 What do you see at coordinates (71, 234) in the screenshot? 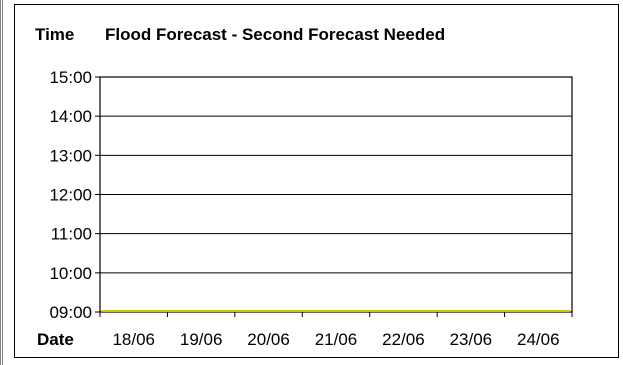
I see `y-tick-label: 11:00` at bounding box center [71, 234].